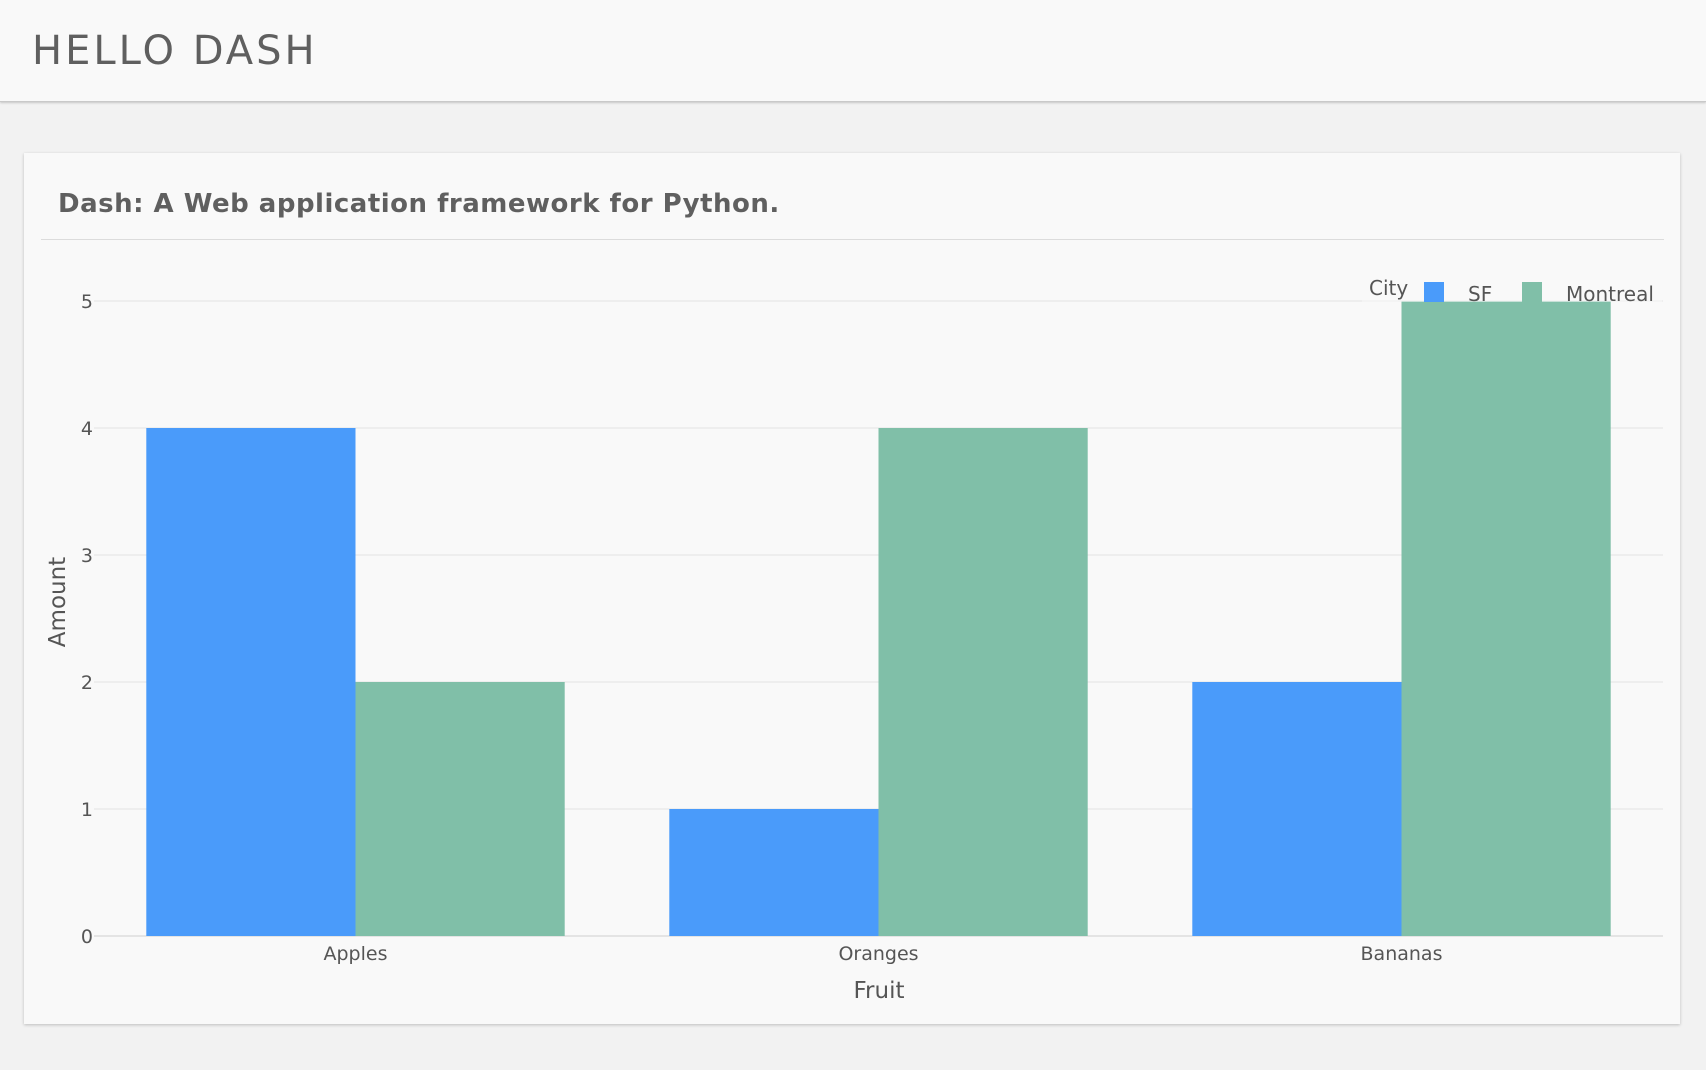  What do you see at coordinates (1610, 294) in the screenshot?
I see `legend-label-montreal: Montreal` at bounding box center [1610, 294].